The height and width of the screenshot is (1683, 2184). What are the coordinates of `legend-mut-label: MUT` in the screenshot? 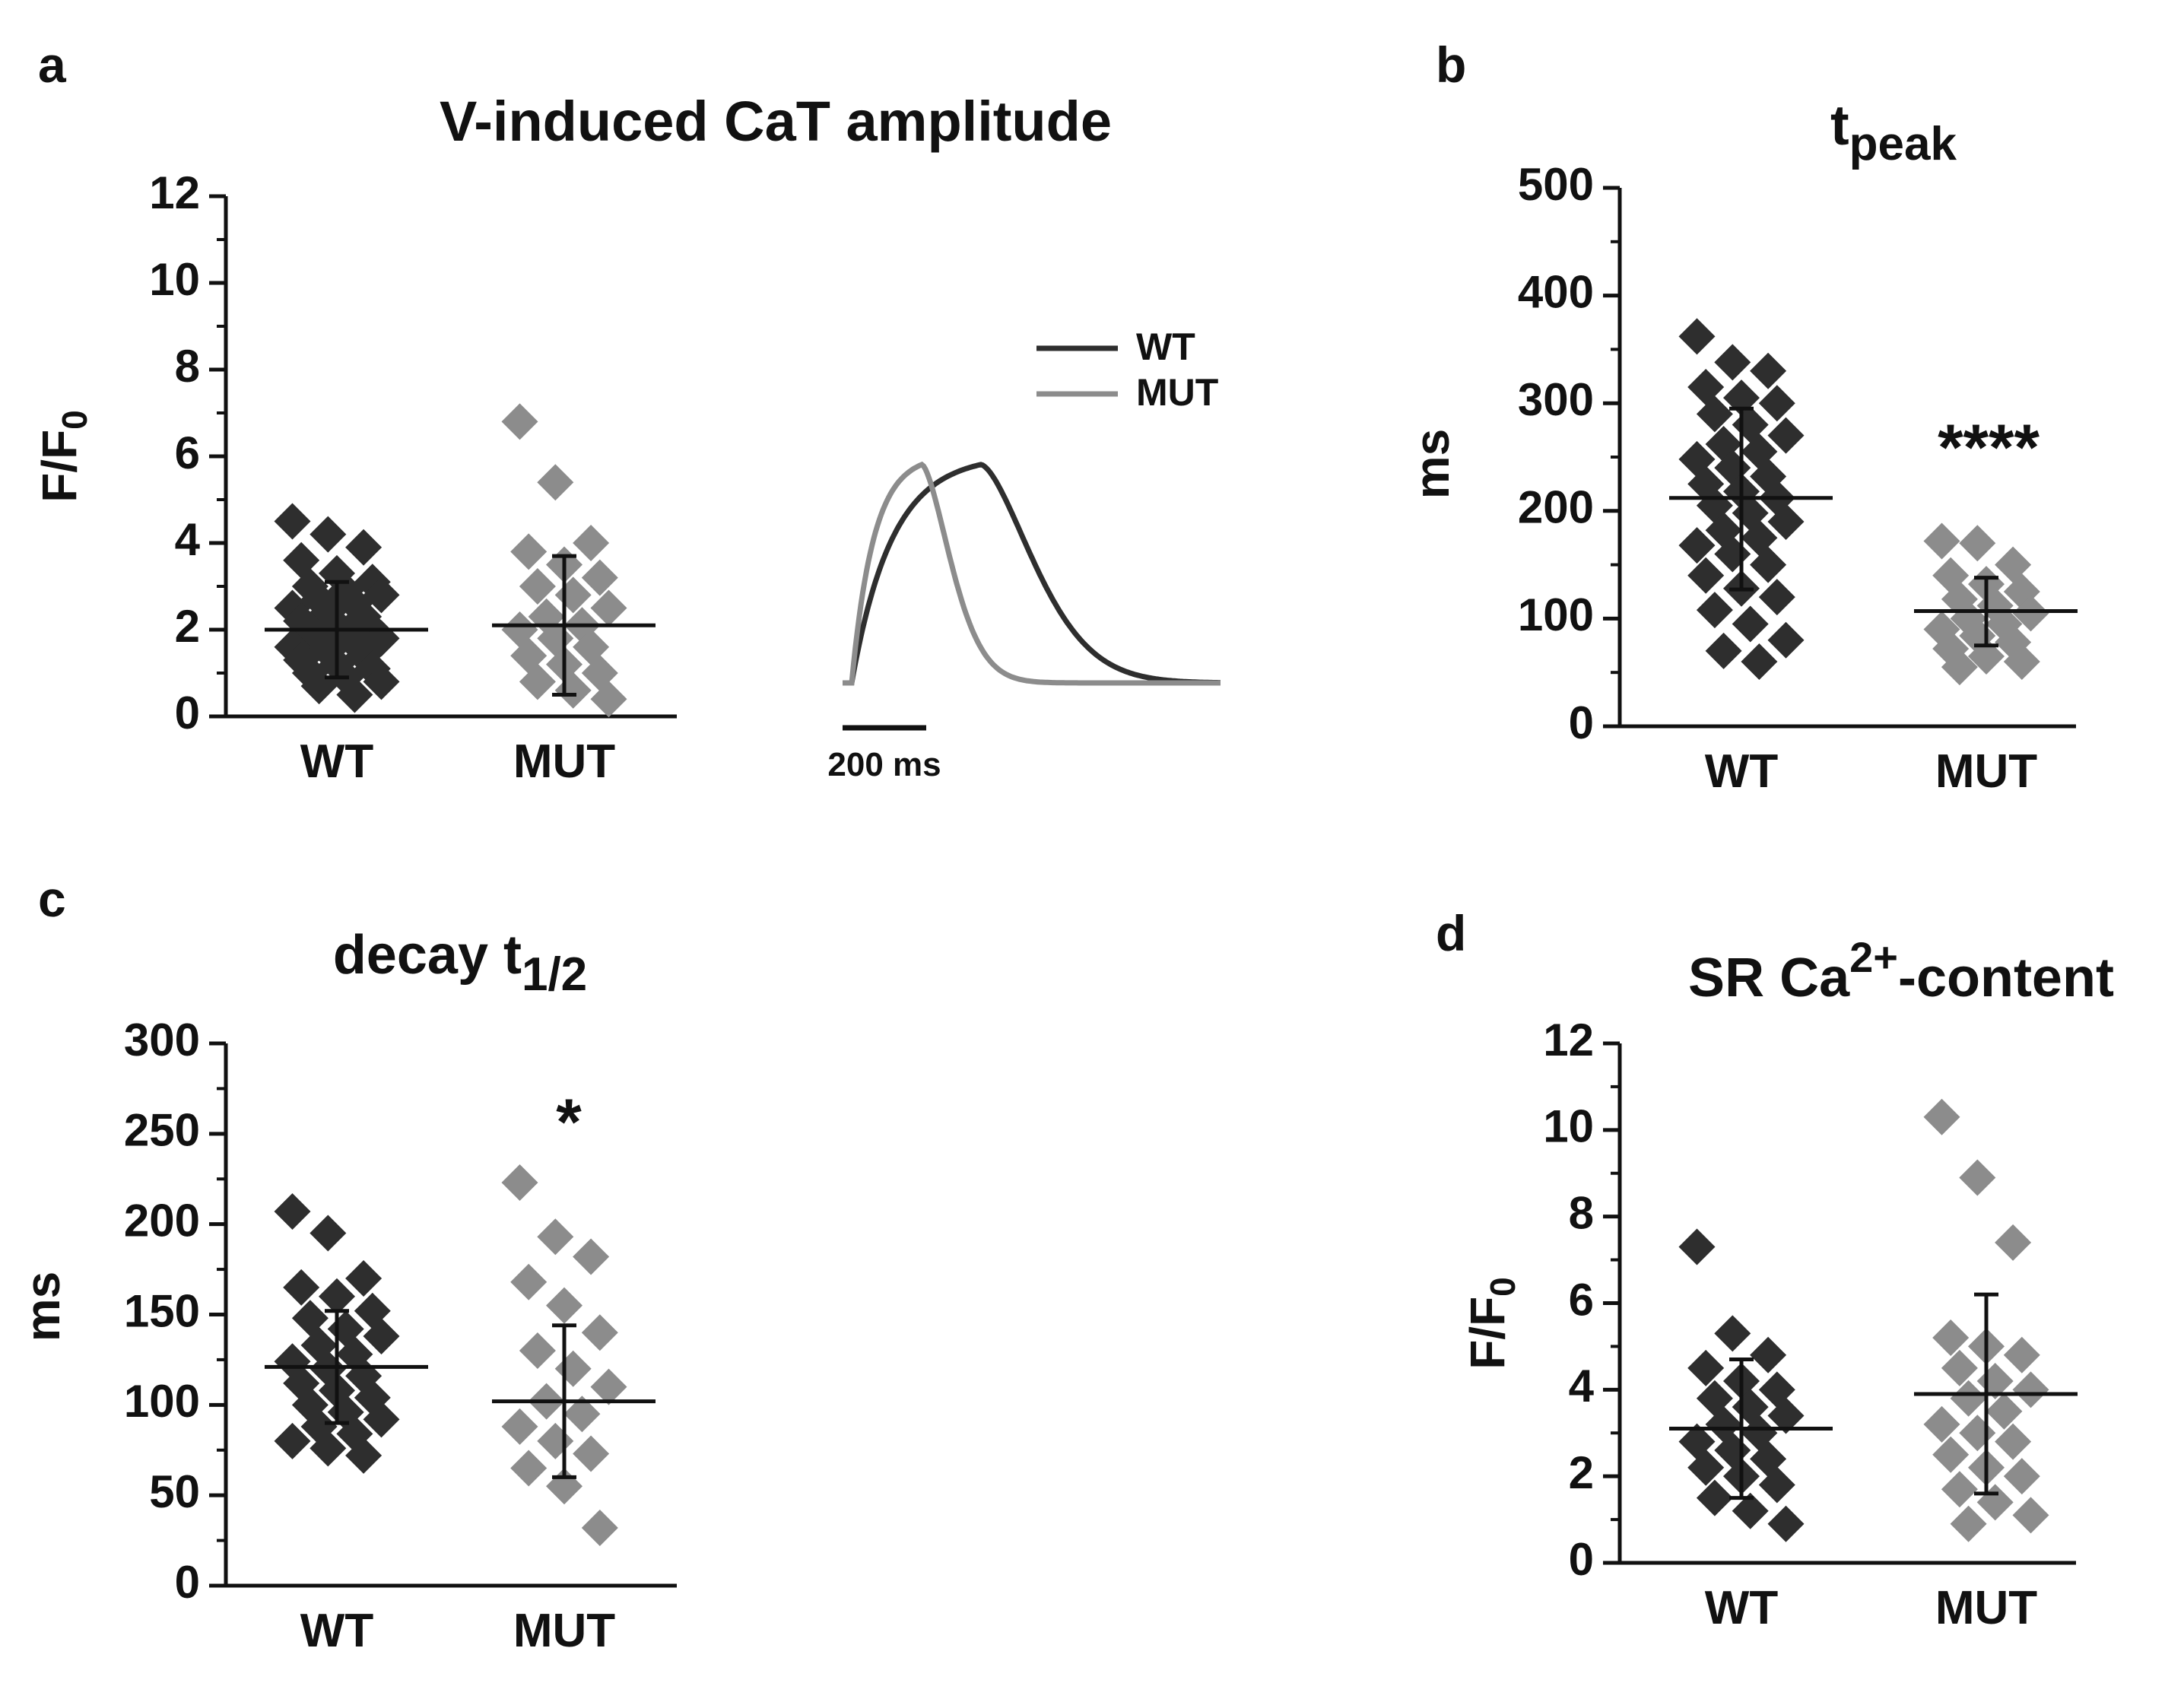 It's located at (1177, 392).